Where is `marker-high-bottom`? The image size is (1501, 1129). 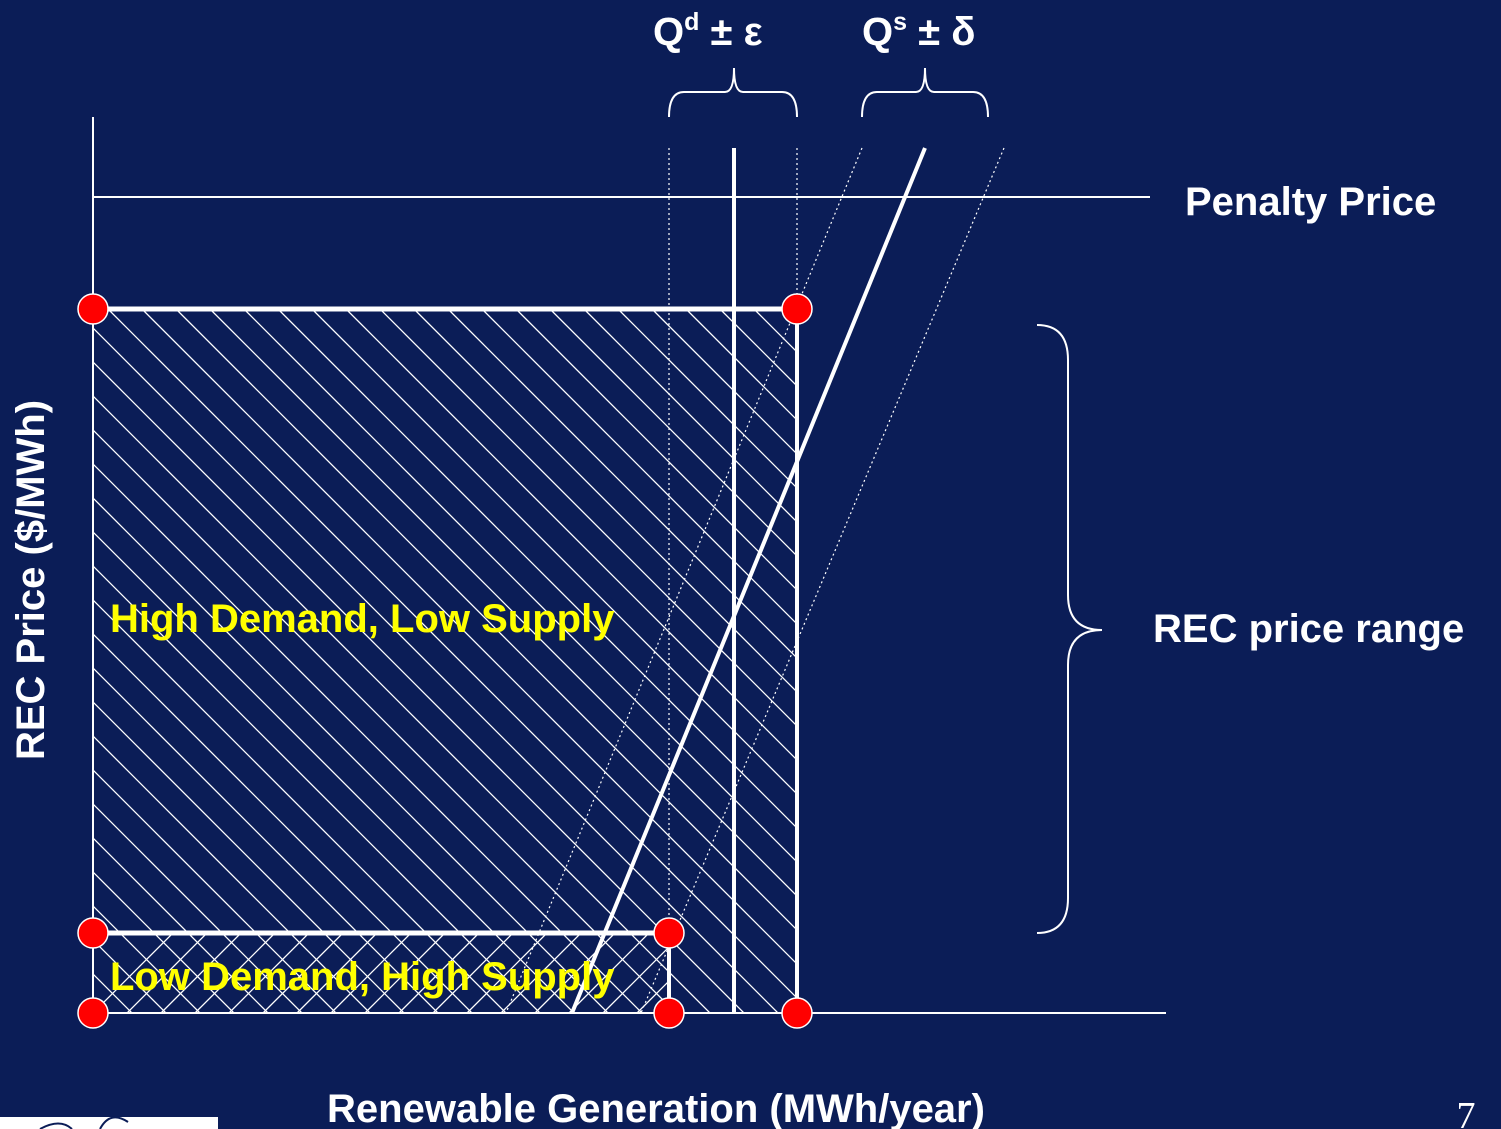
marker-high-bottom is located at coordinates (797, 1013).